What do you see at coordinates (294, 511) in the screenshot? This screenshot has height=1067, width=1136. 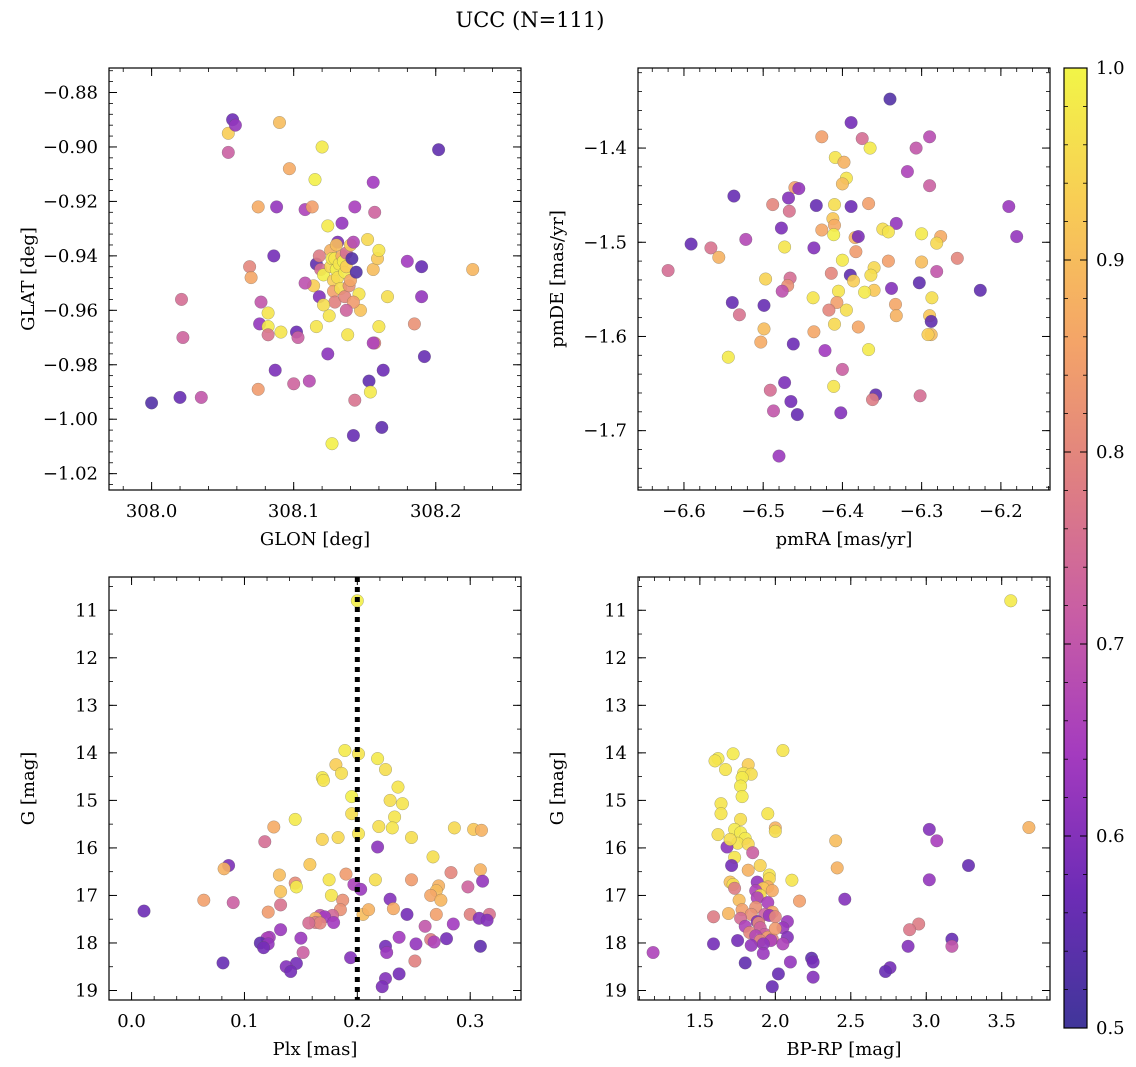 I see `x-tick-label: 308.1` at bounding box center [294, 511].